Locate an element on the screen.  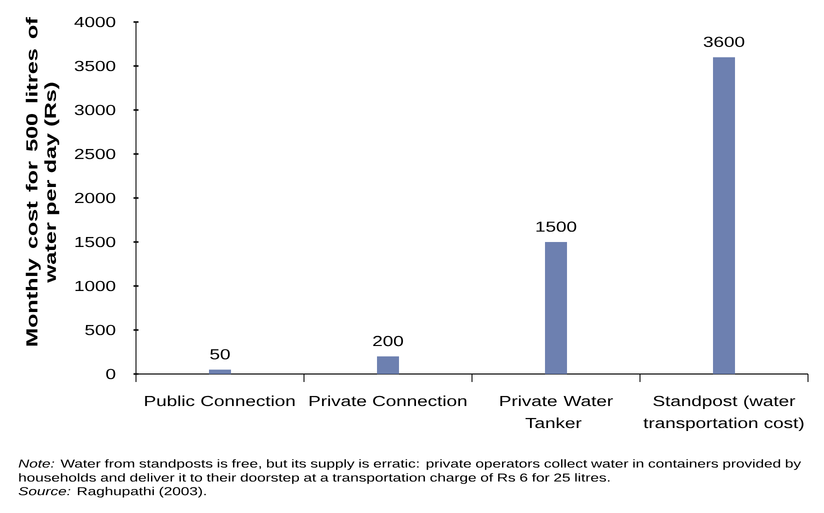
y-tick-label: 3500 is located at coordinates (95, 66).